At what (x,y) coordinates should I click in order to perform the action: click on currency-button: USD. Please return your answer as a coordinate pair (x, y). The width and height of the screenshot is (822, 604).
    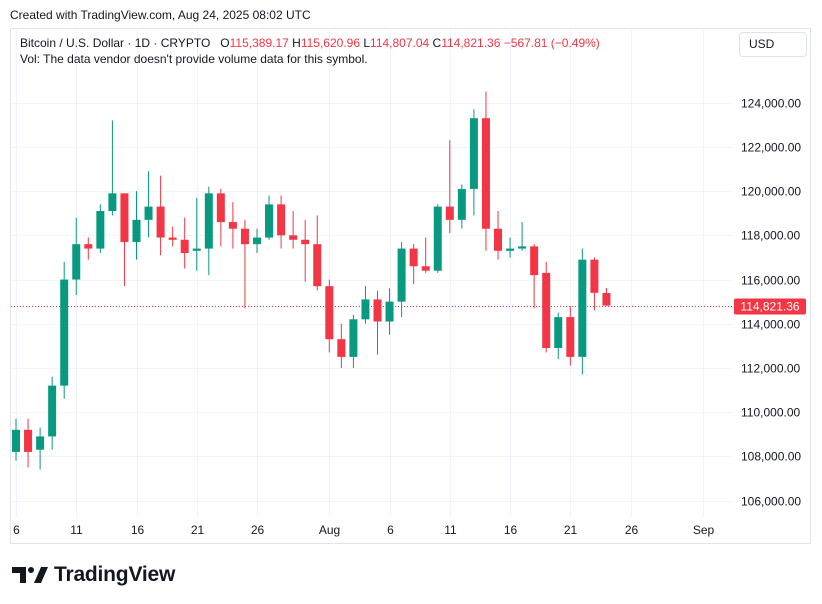
    Looking at the image, I should click on (773, 44).